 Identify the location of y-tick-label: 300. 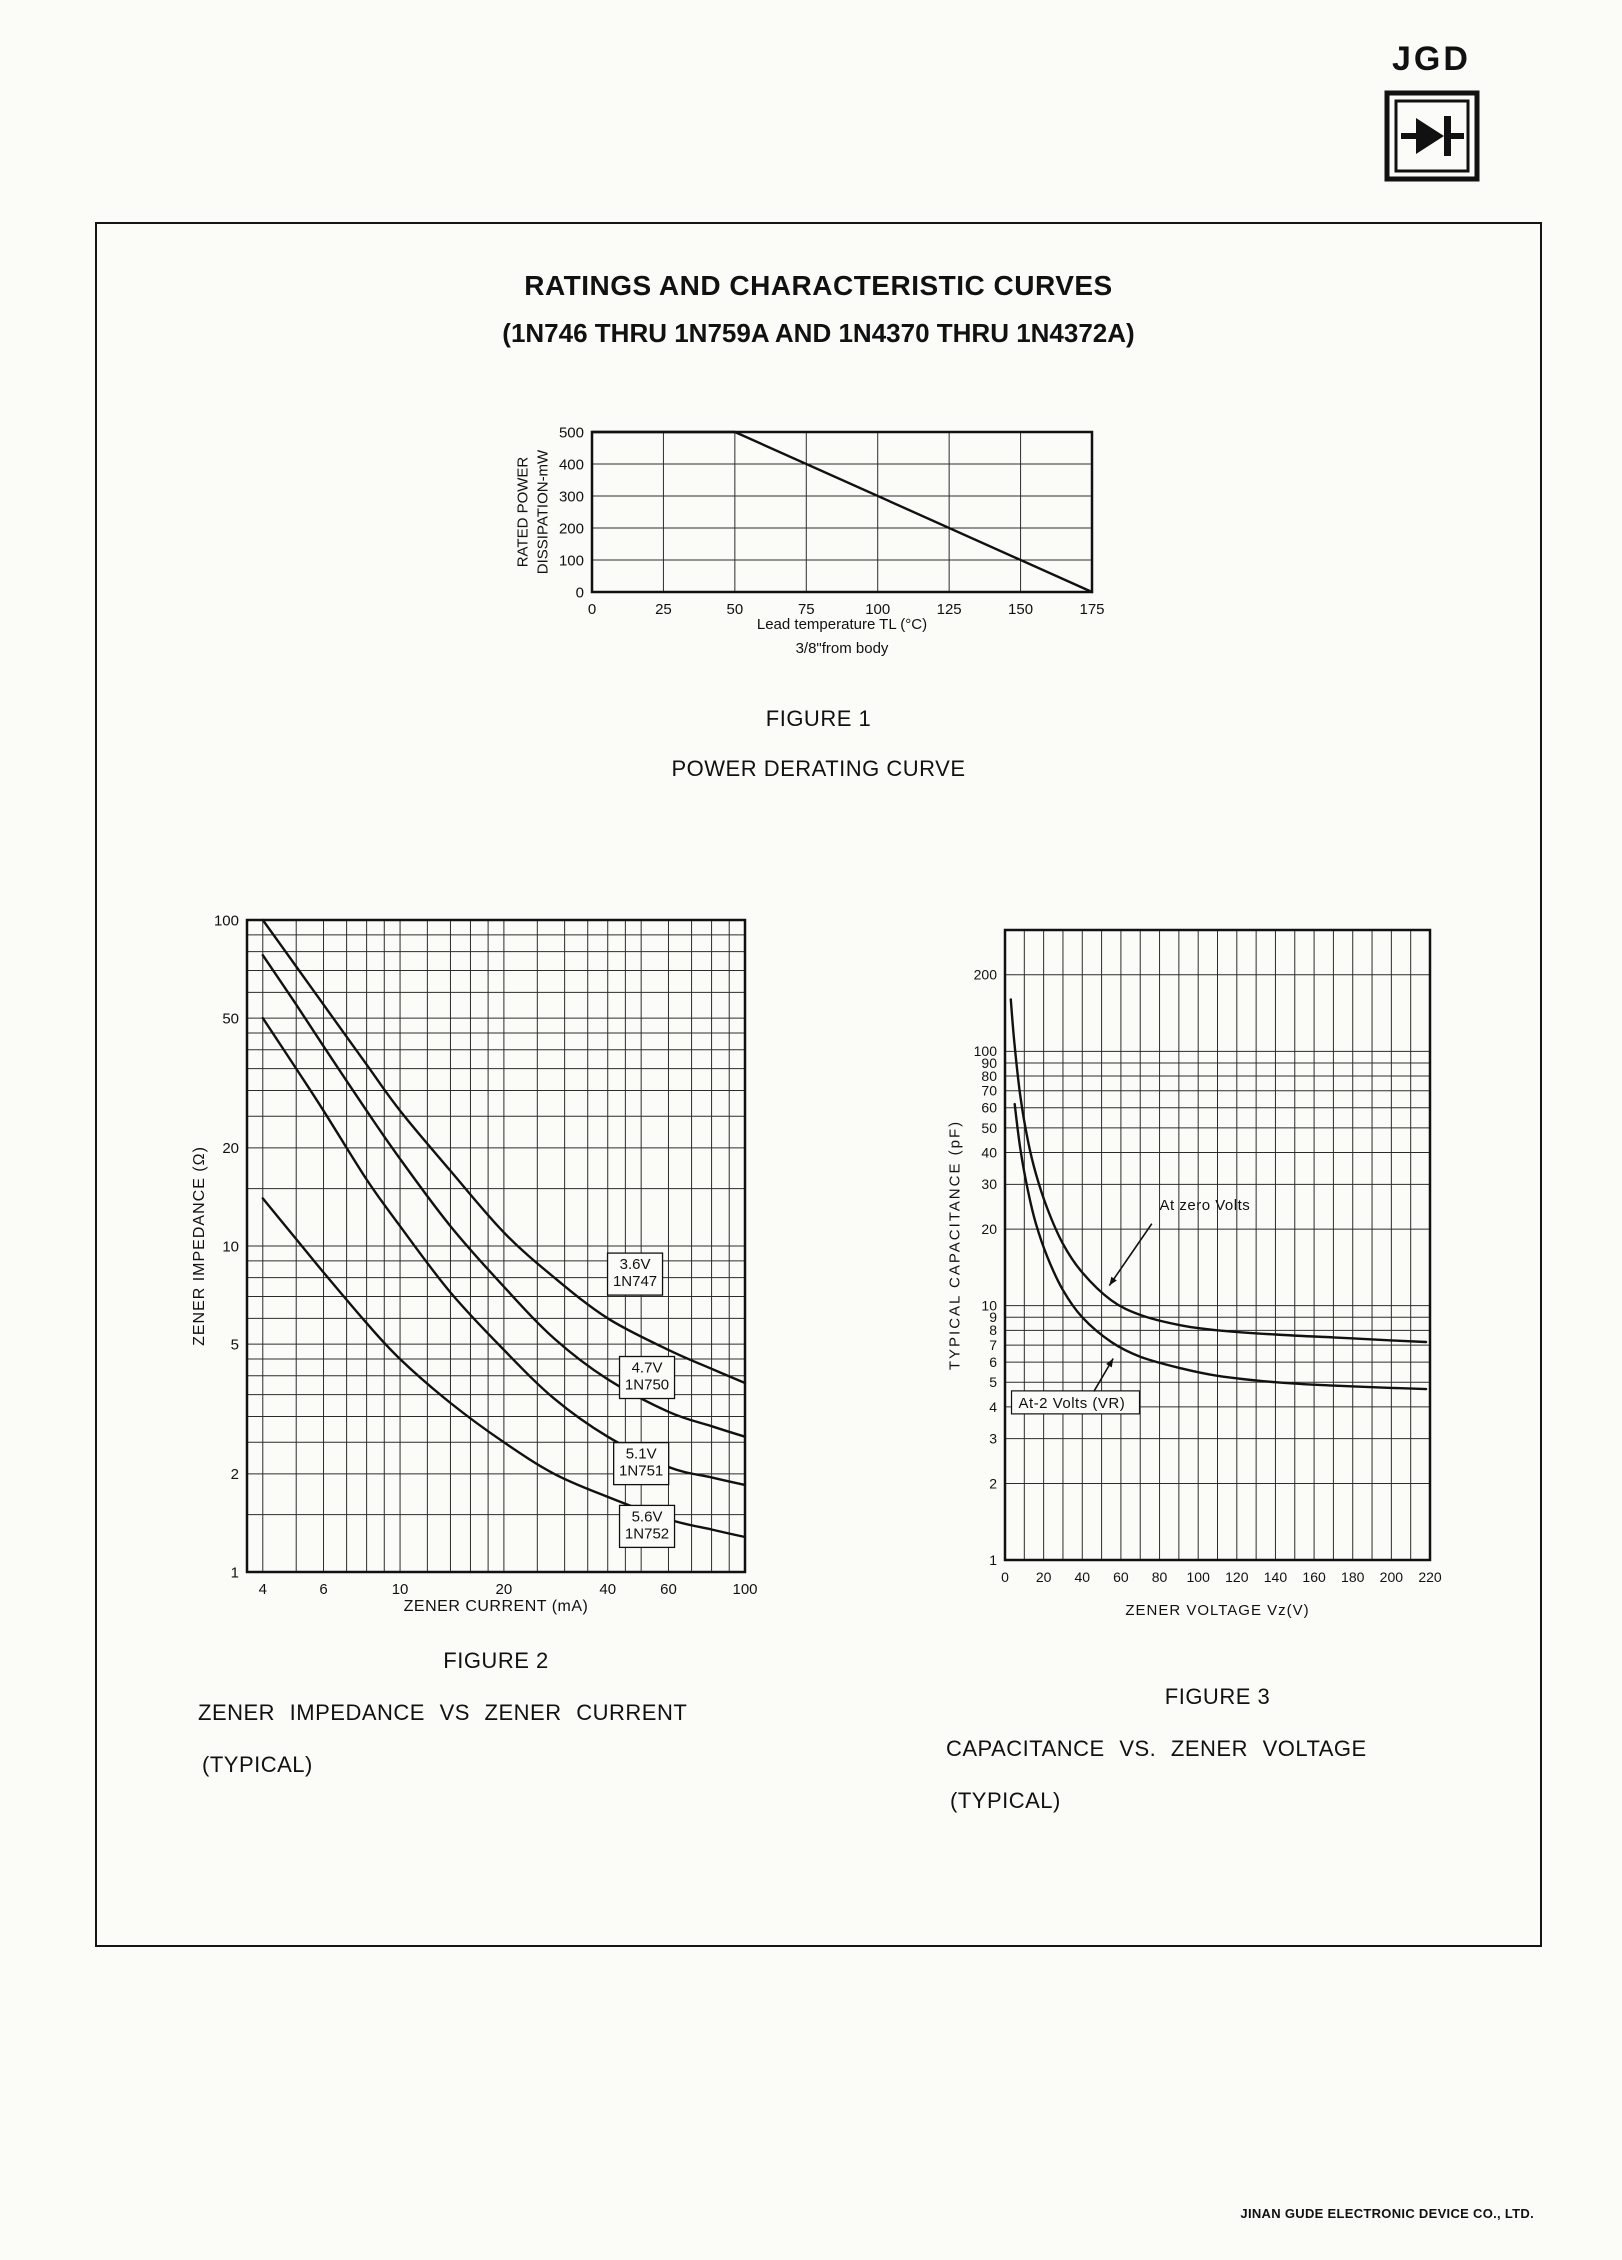
(571, 496).